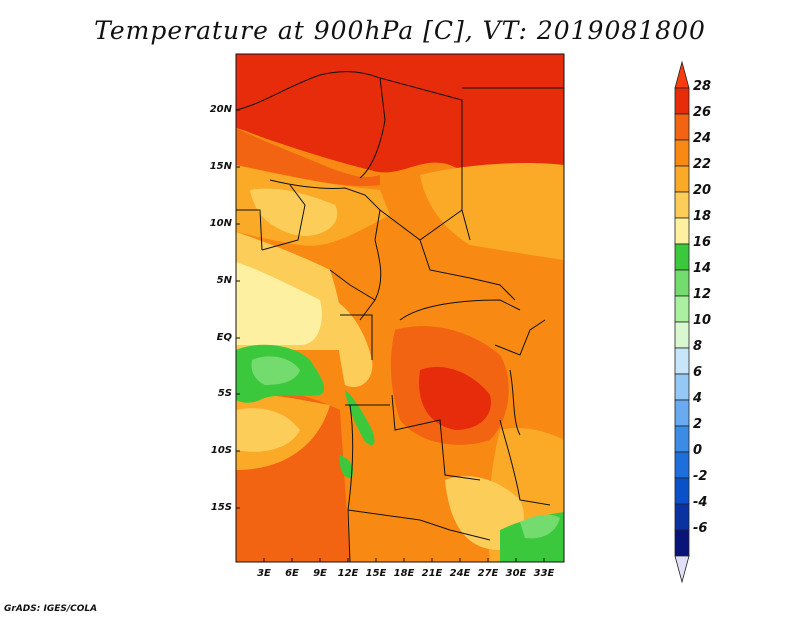 The image size is (800, 618). I want to click on y-tick-label: 15S, so click(221, 507).